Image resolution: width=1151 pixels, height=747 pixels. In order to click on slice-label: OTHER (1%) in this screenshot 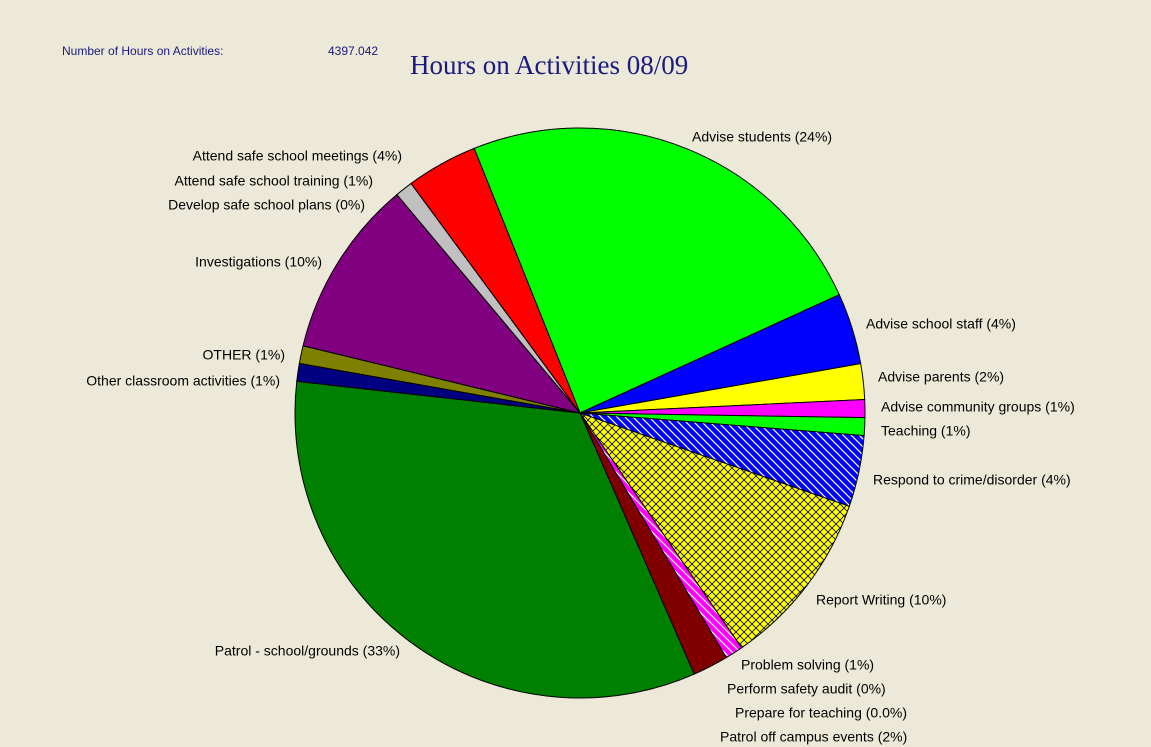, I will do `click(244, 355)`.